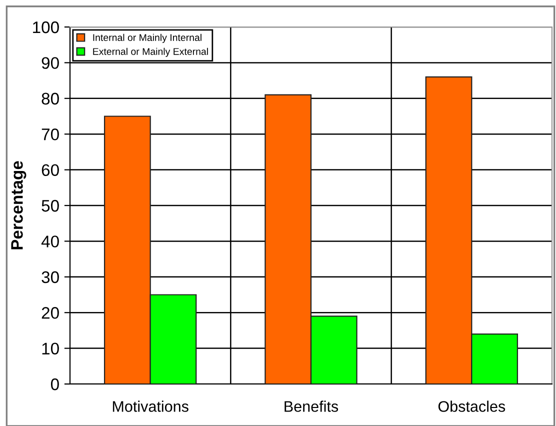 This screenshot has width=556, height=426. Describe the element at coordinates (150, 52) in the screenshot. I see `legend-label: External or Mainly External` at that location.